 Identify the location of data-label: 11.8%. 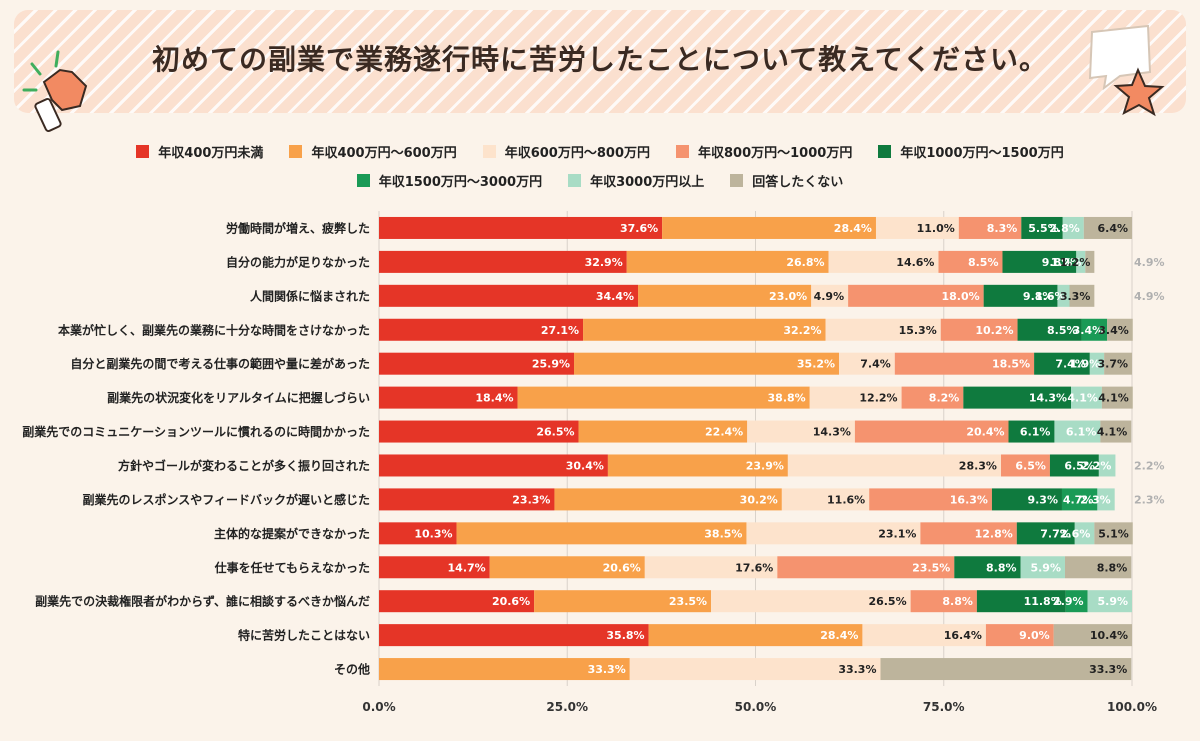
(1043, 601).